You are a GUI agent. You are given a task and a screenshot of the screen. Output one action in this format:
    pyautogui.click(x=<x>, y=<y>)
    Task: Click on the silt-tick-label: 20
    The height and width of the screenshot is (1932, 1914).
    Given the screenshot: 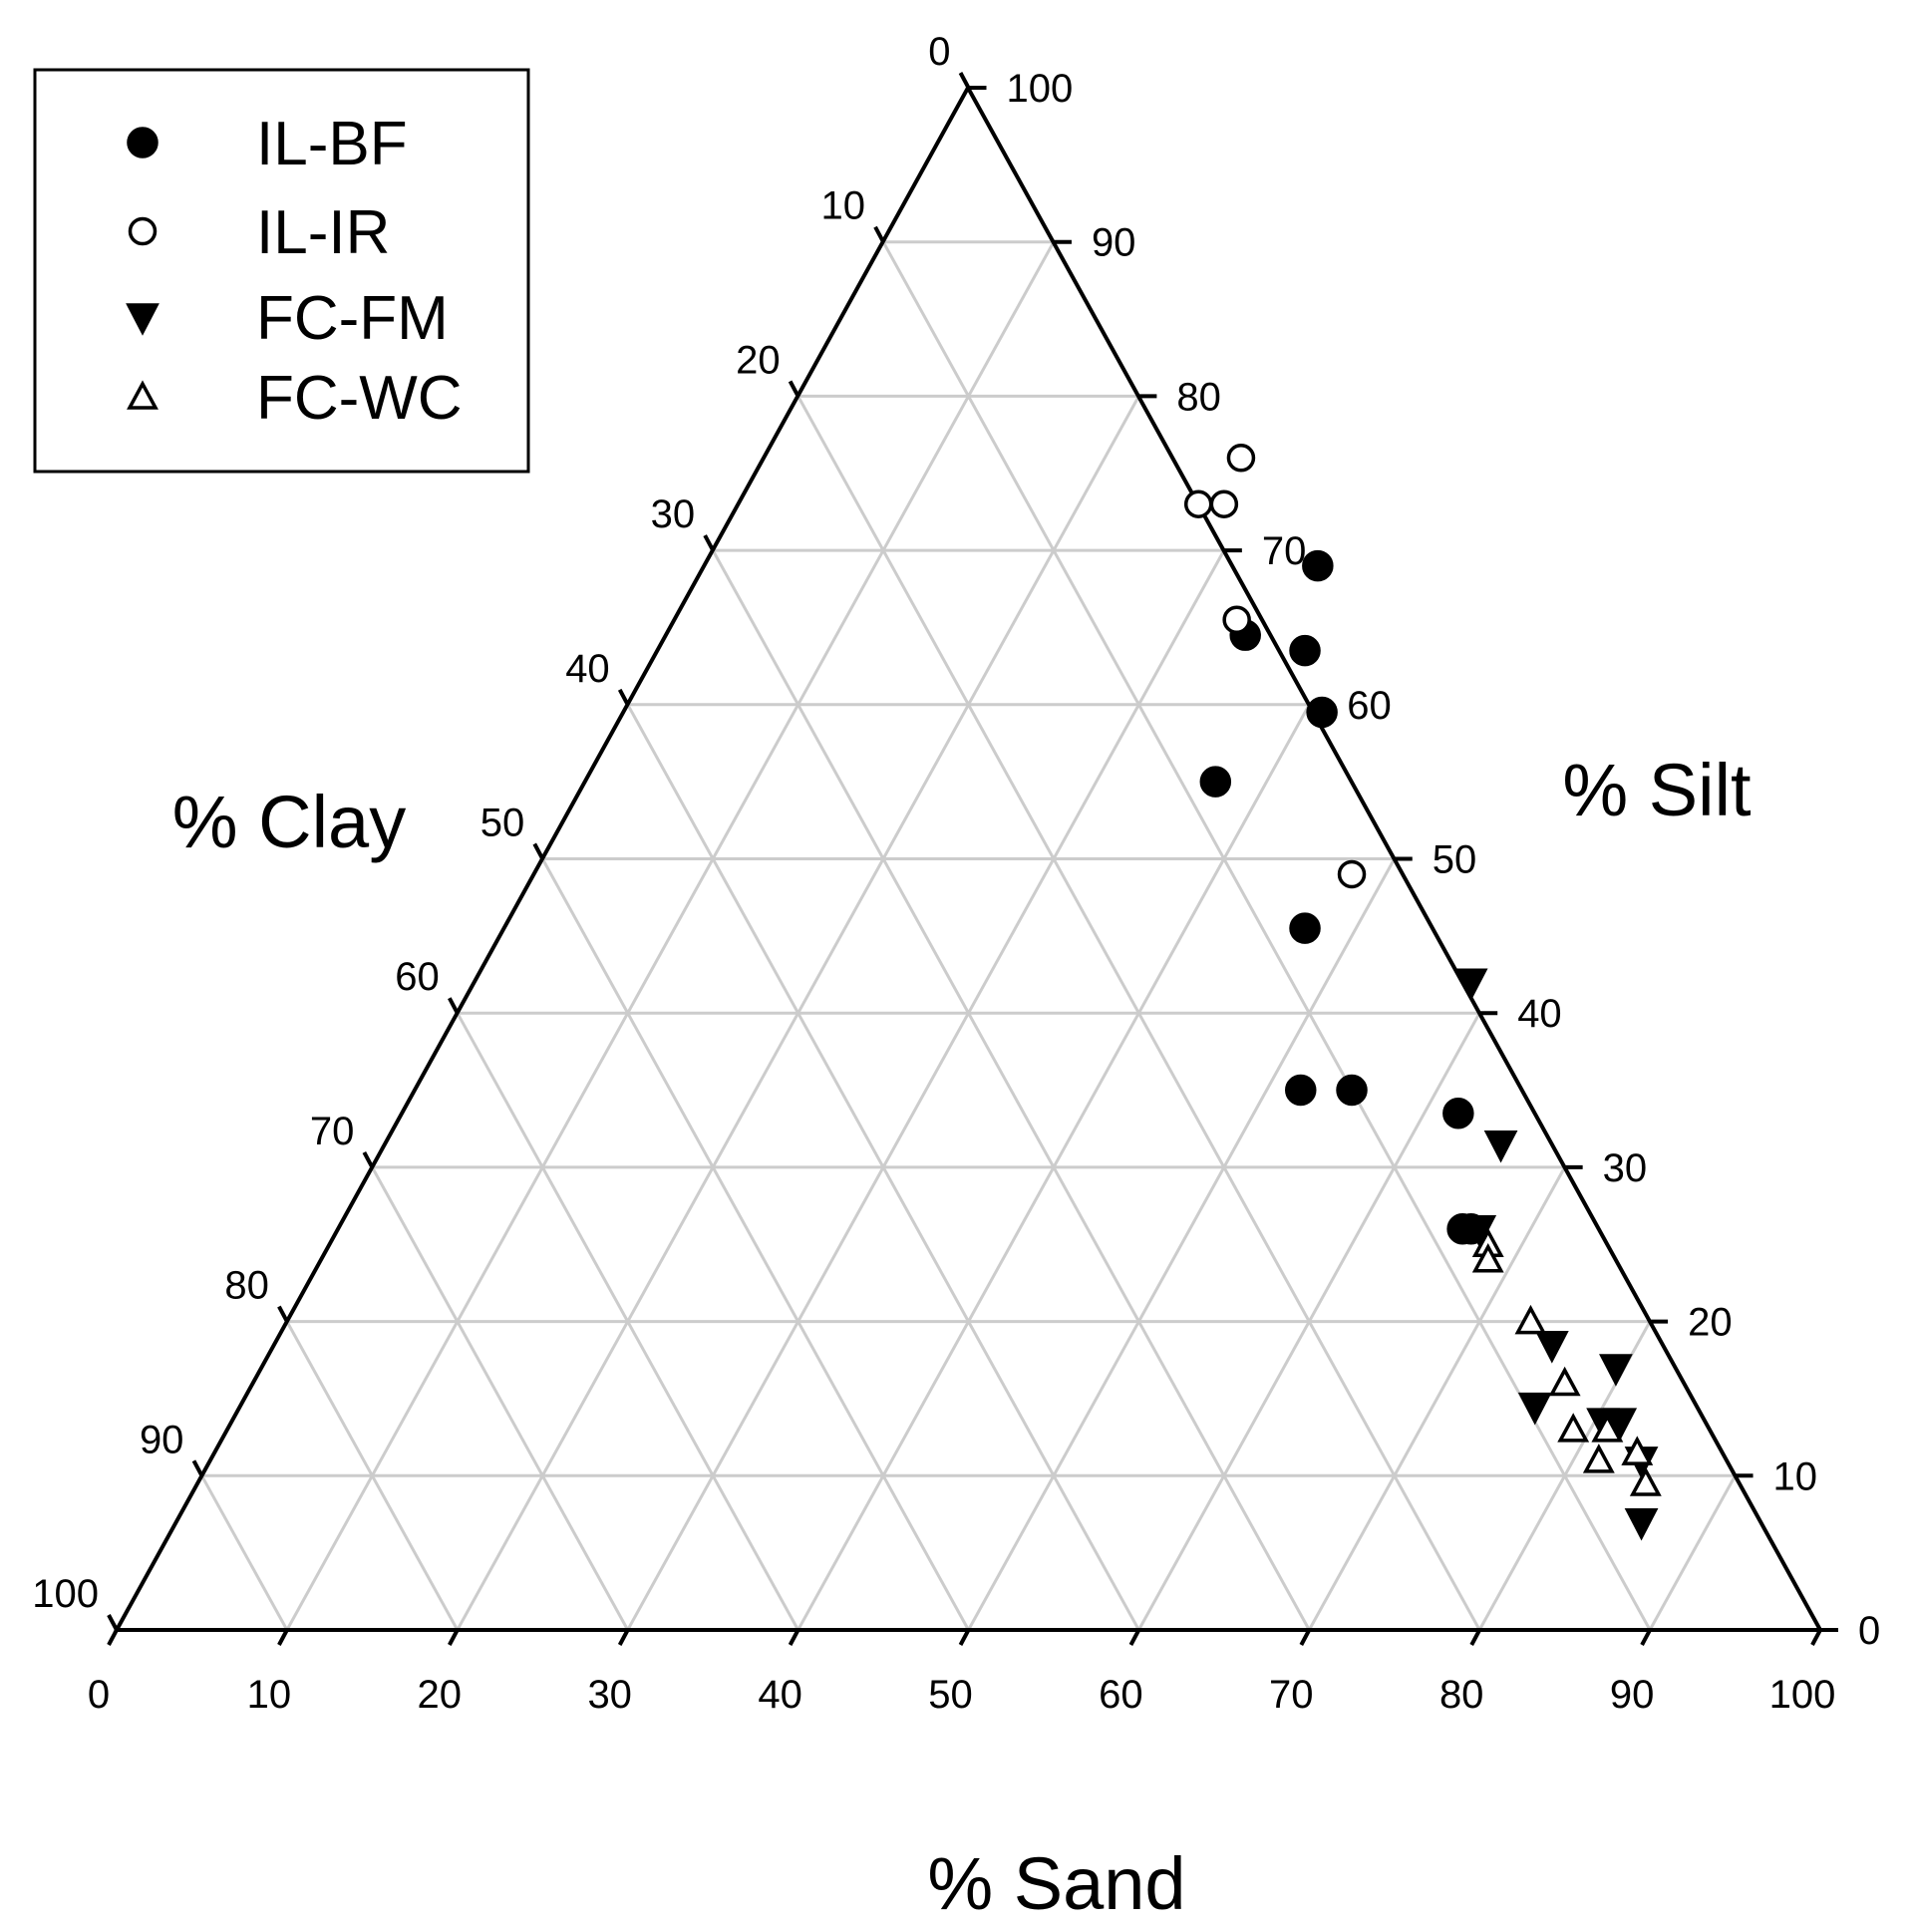 What is the action you would take?
    pyautogui.click(x=1710, y=1323)
    